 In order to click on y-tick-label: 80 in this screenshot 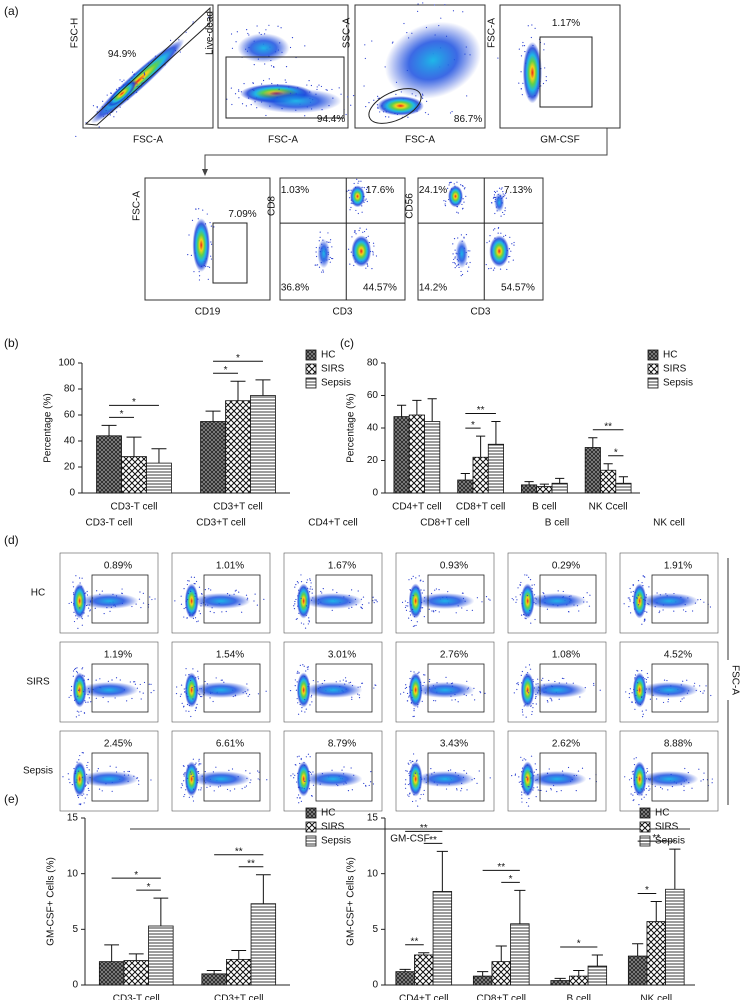, I will do `click(373, 363)`.